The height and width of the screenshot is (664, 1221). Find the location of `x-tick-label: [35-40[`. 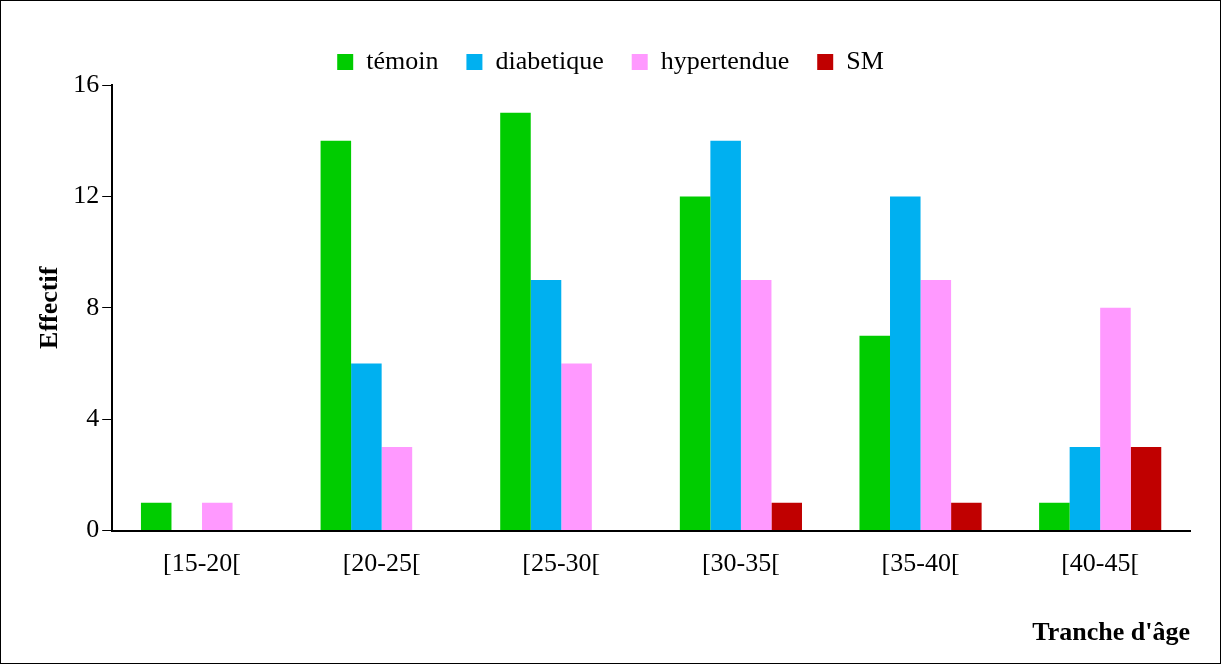

x-tick-label: [35-40[ is located at coordinates (920, 563).